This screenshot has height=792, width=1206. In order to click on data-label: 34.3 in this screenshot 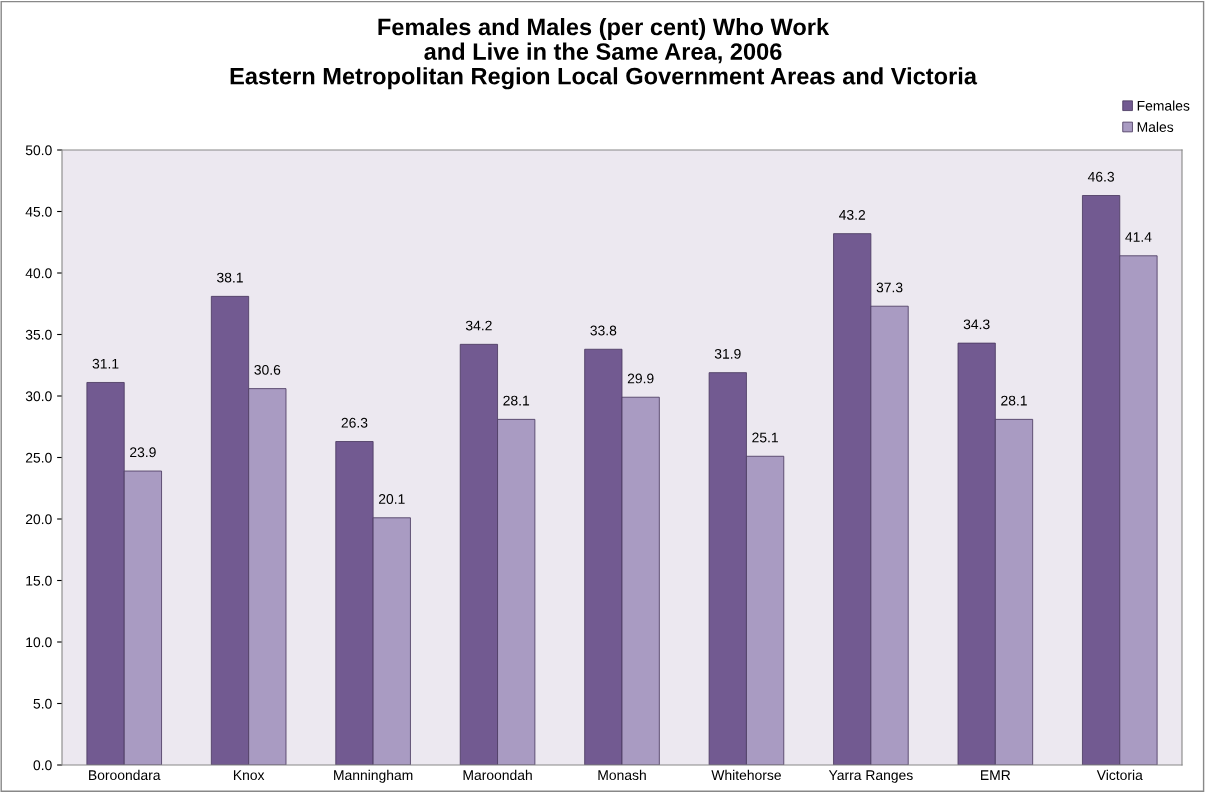, I will do `click(976, 324)`.